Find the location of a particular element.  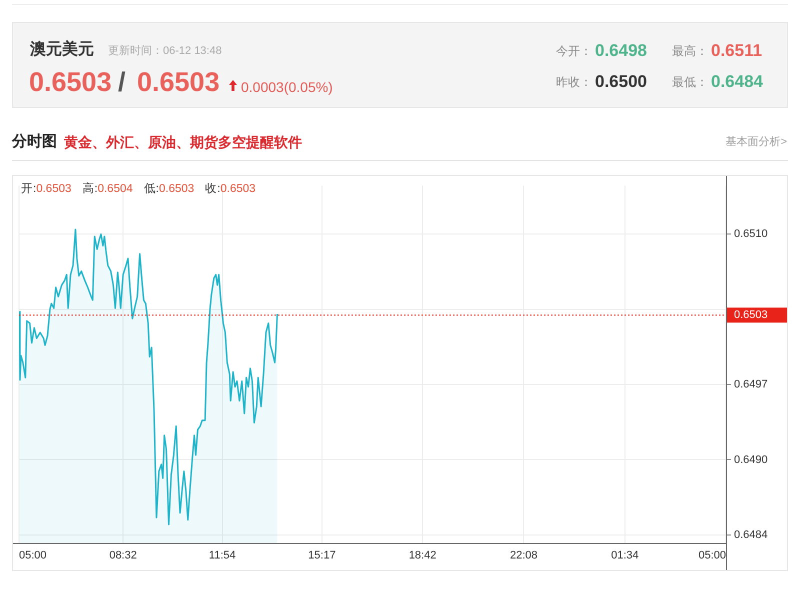

text: 最高： is located at coordinates (690, 51).